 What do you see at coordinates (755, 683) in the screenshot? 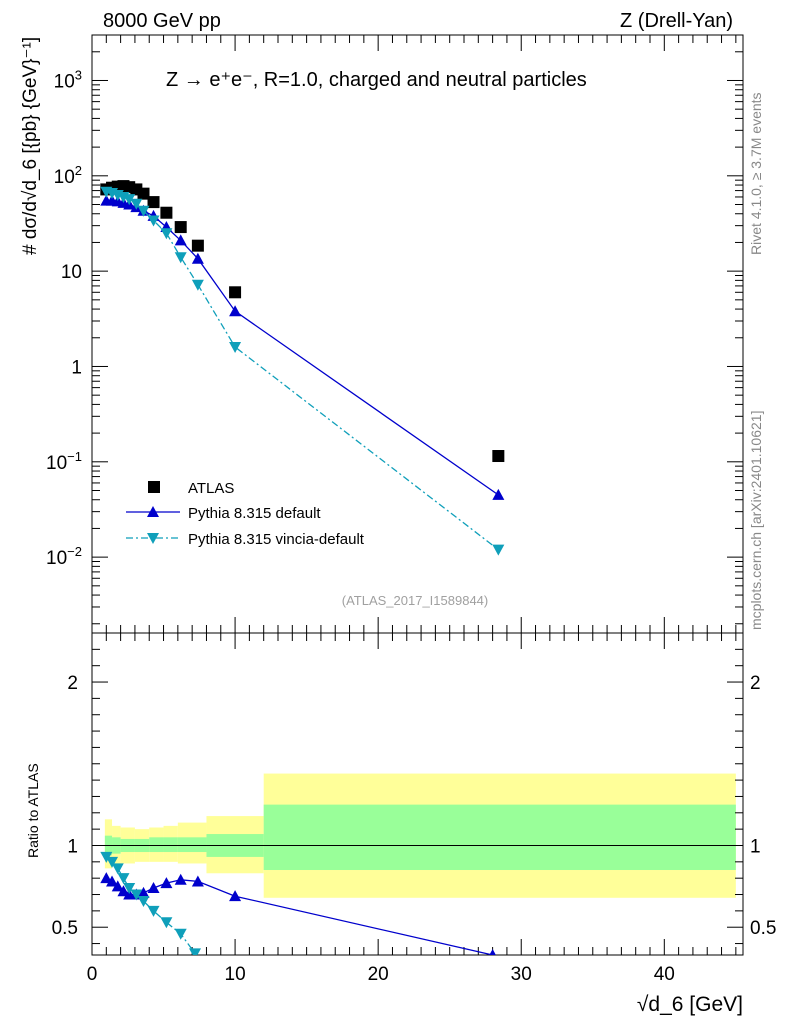
I see `ratio-y-tick-label-right: 2` at bounding box center [755, 683].